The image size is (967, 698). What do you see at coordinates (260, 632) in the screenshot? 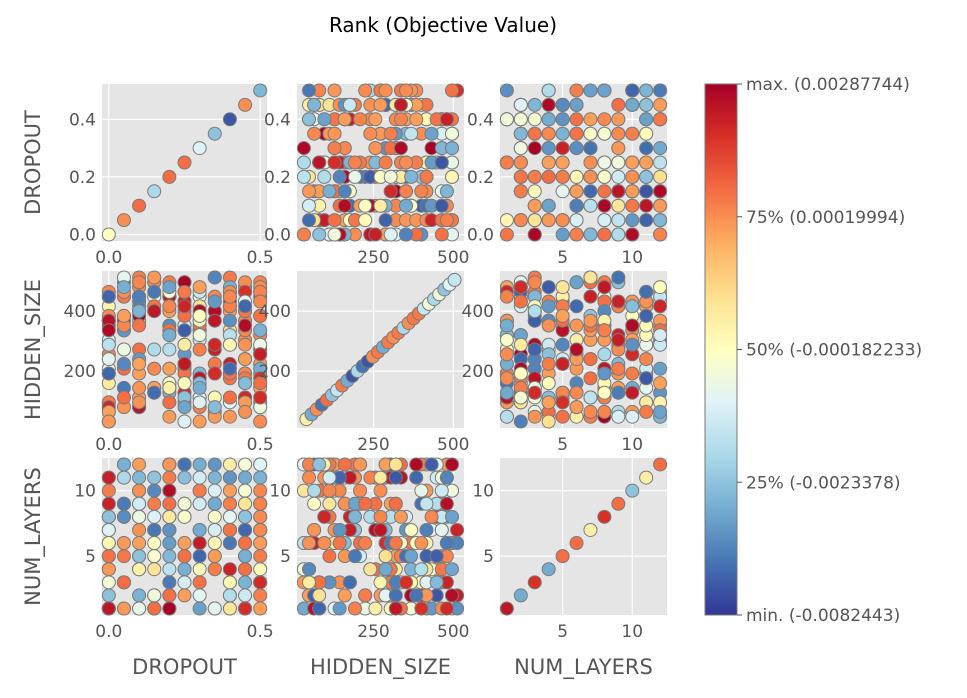
I see `x-tick-label: 0.5` at bounding box center [260, 632].